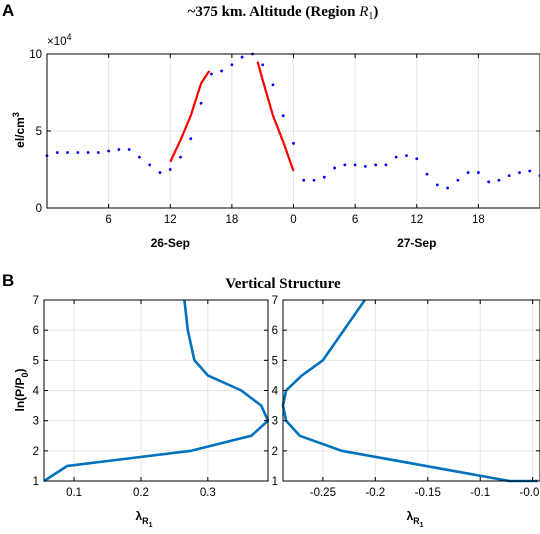  I want to click on chart-b-title: Vertical Structure, so click(283, 284).